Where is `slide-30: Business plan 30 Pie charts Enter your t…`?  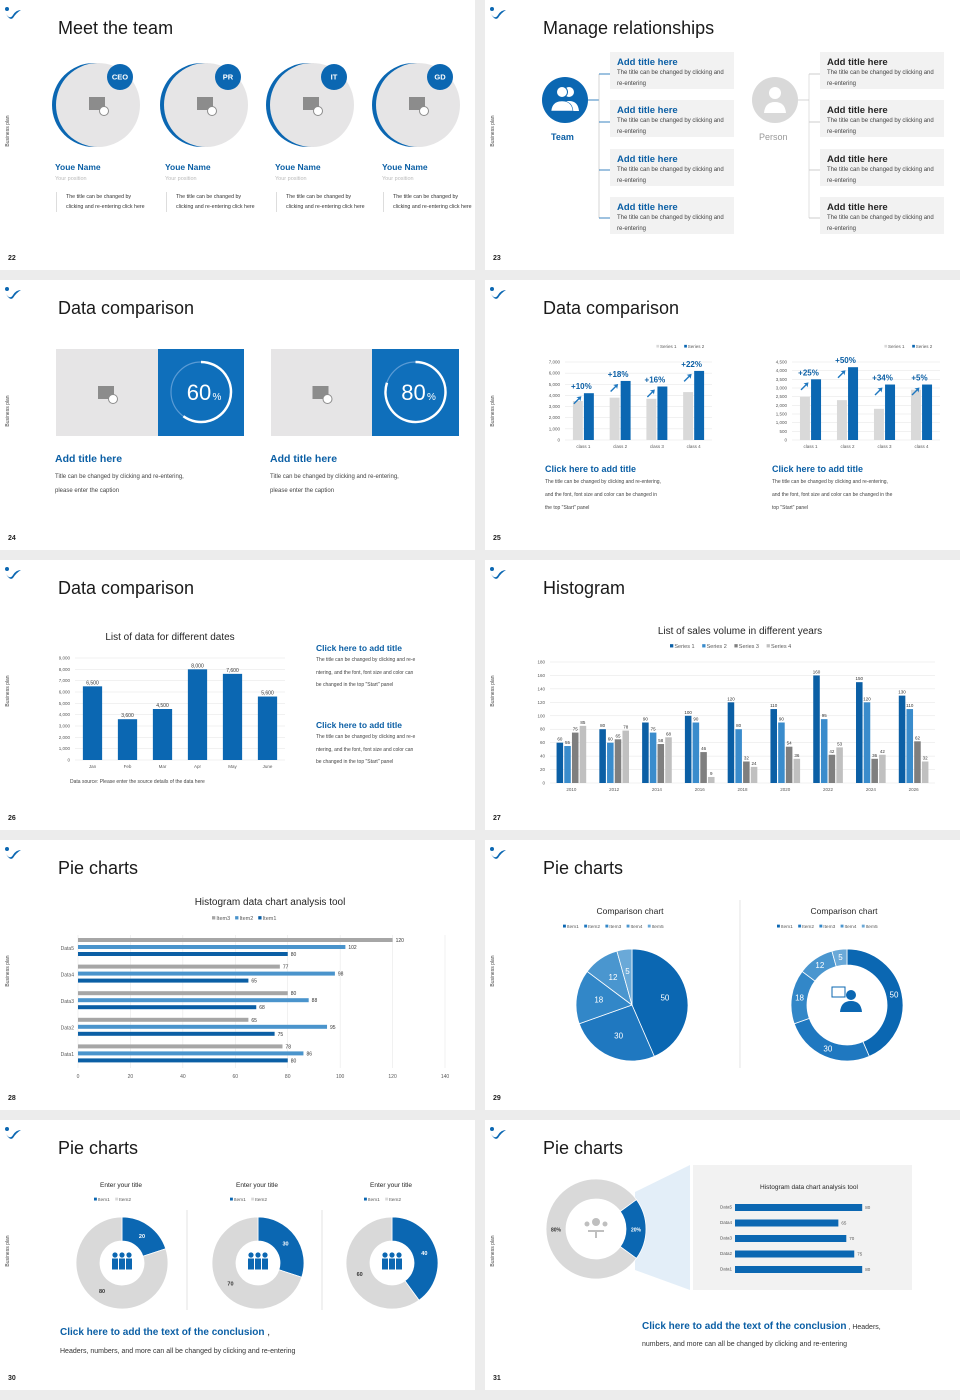 slide-30: Business plan 30 Pie charts Enter your t… is located at coordinates (237, 1255).